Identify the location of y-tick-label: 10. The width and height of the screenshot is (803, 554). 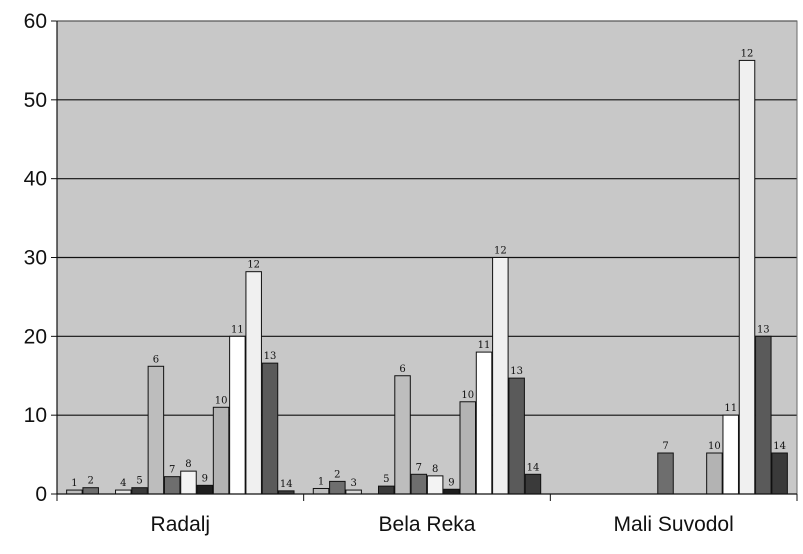
(35, 415).